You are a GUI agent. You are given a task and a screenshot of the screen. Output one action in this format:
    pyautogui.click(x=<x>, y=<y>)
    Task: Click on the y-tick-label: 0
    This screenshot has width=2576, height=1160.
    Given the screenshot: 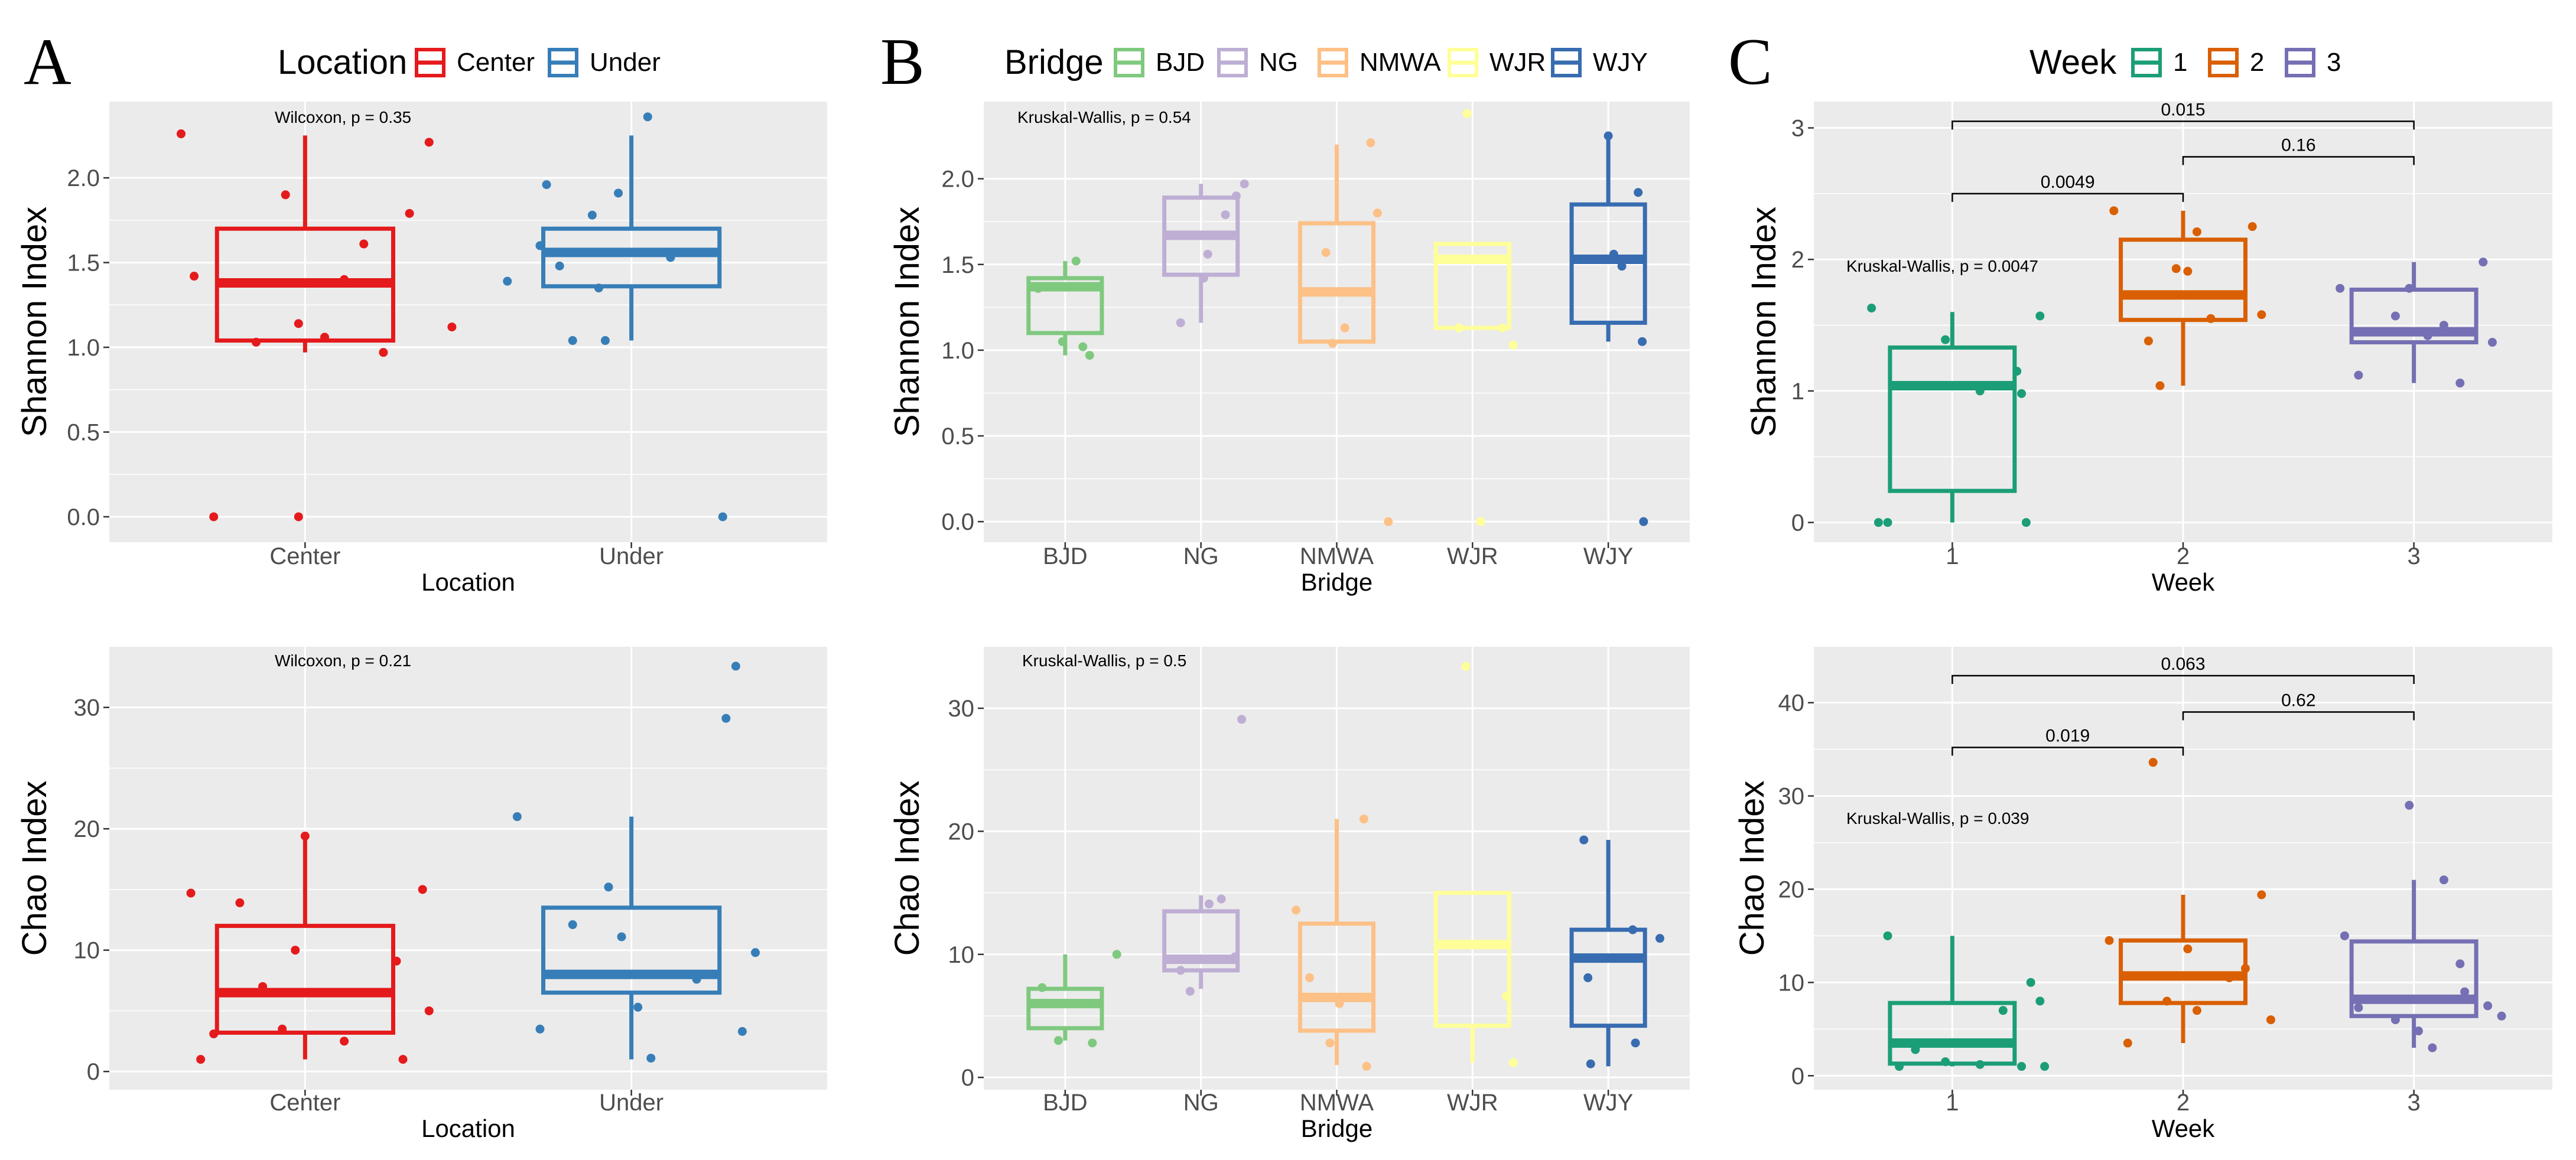 What is the action you would take?
    pyautogui.click(x=1797, y=1076)
    